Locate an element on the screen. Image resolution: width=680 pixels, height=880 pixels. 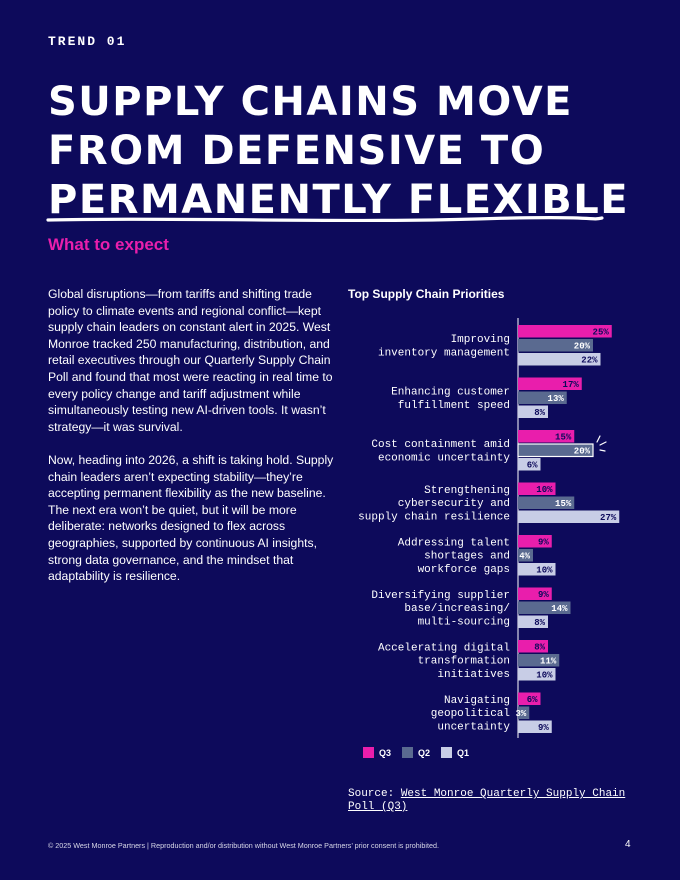
highlight-outline is located at coordinates (555, 450).